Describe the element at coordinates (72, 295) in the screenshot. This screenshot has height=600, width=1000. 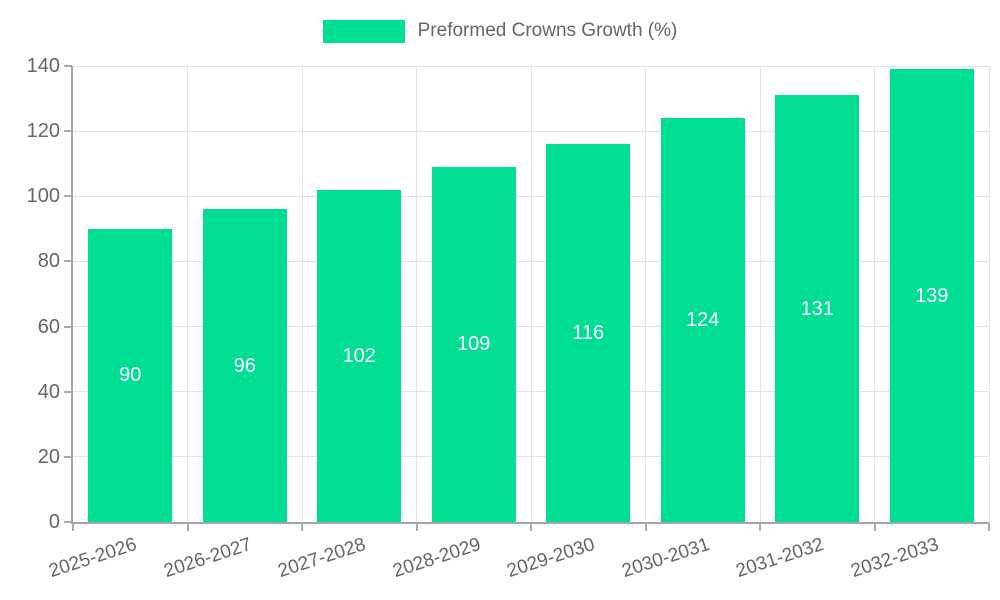
I see `y-axis-line` at that location.